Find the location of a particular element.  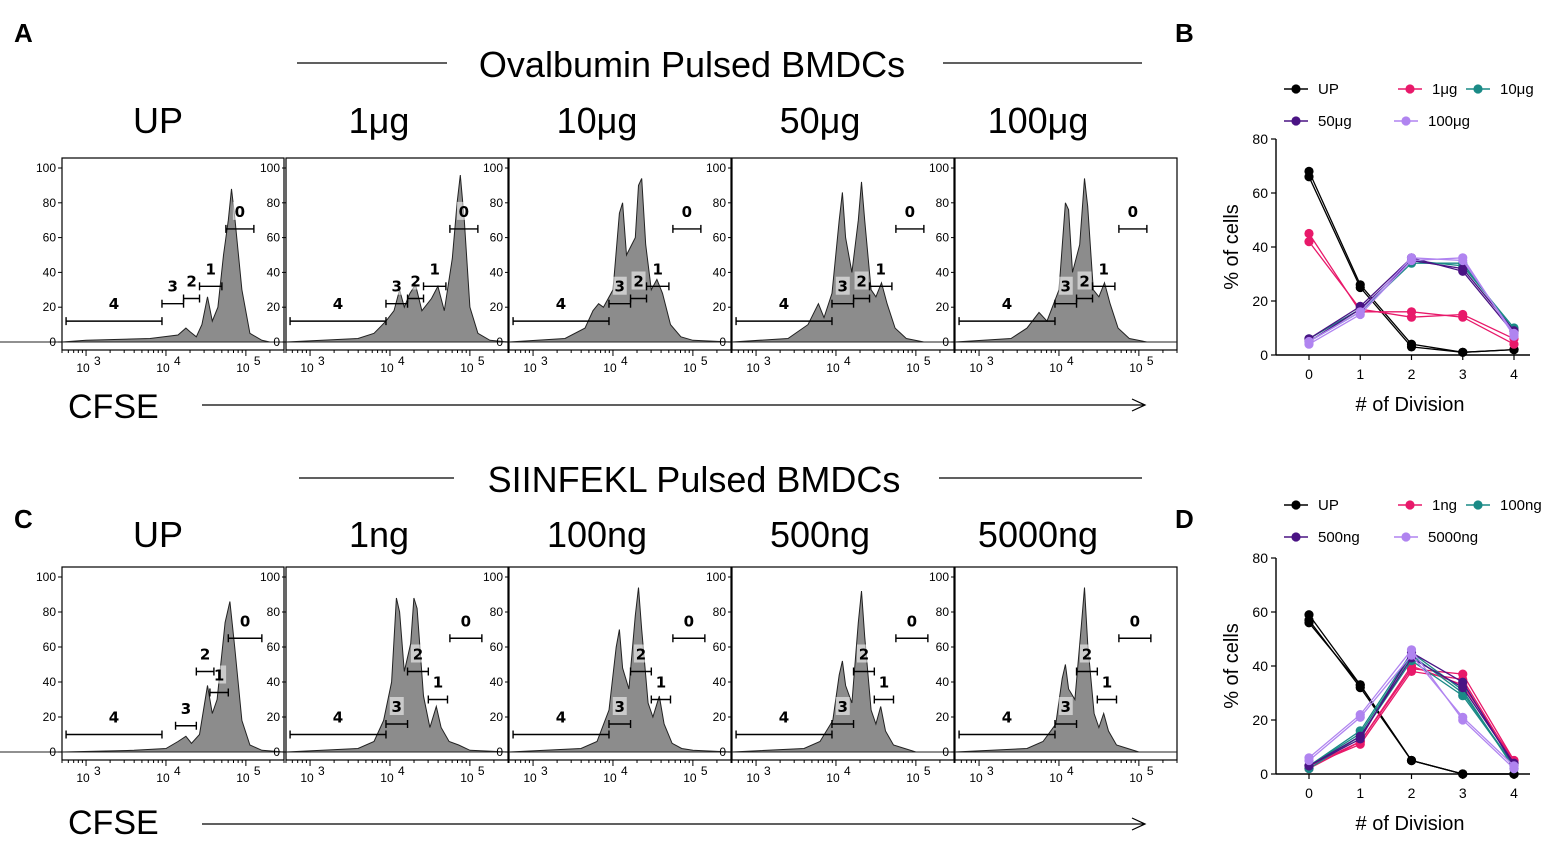

x-tick-label: 2 is located at coordinates (1412, 374).